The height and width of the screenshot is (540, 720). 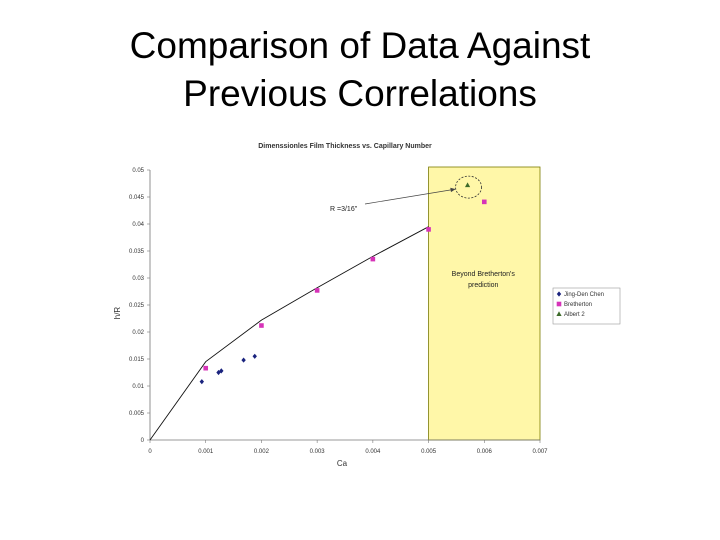 I want to click on albert-2-point, so click(x=467, y=185).